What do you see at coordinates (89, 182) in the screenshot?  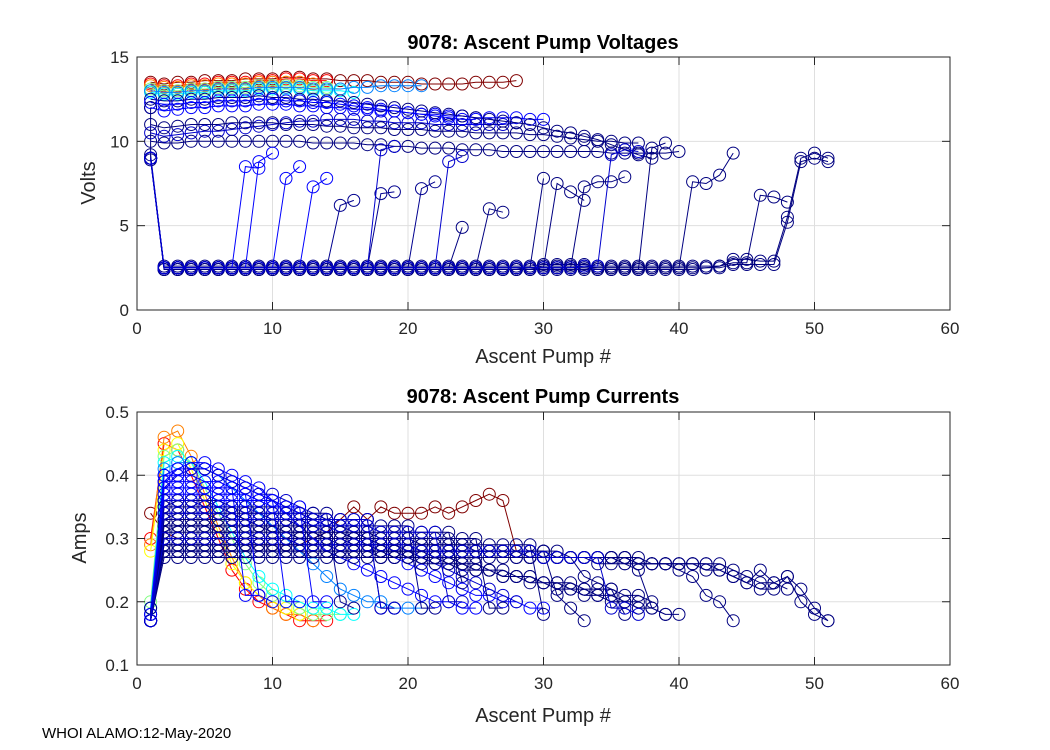 I see `voltage-y-axis-label: Volts` at bounding box center [89, 182].